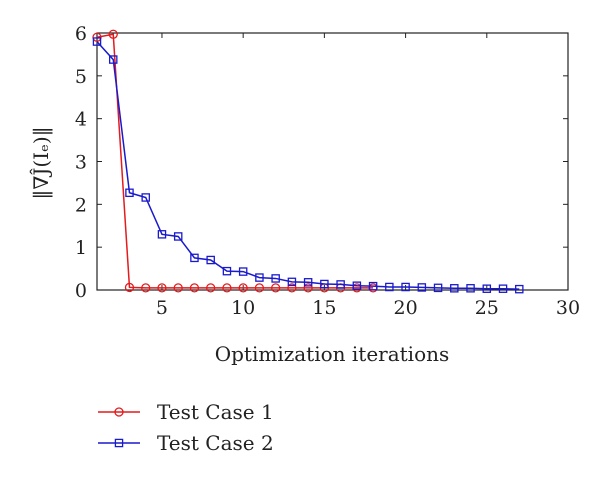 The height and width of the screenshot is (481, 600). What do you see at coordinates (405, 308) in the screenshot?
I see `x-tick-label: 20` at bounding box center [405, 308].